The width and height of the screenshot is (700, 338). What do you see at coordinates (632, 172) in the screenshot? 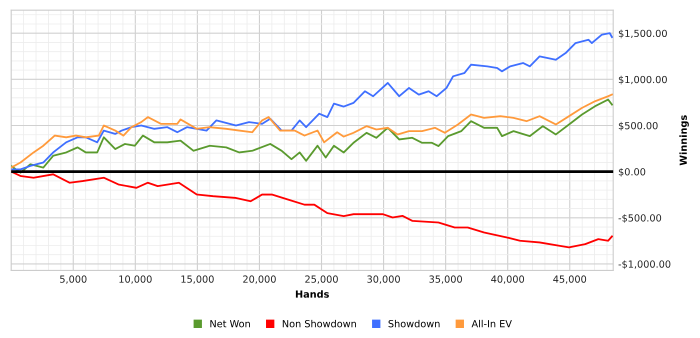
I see `y-tick-label: $0.00` at bounding box center [632, 172].